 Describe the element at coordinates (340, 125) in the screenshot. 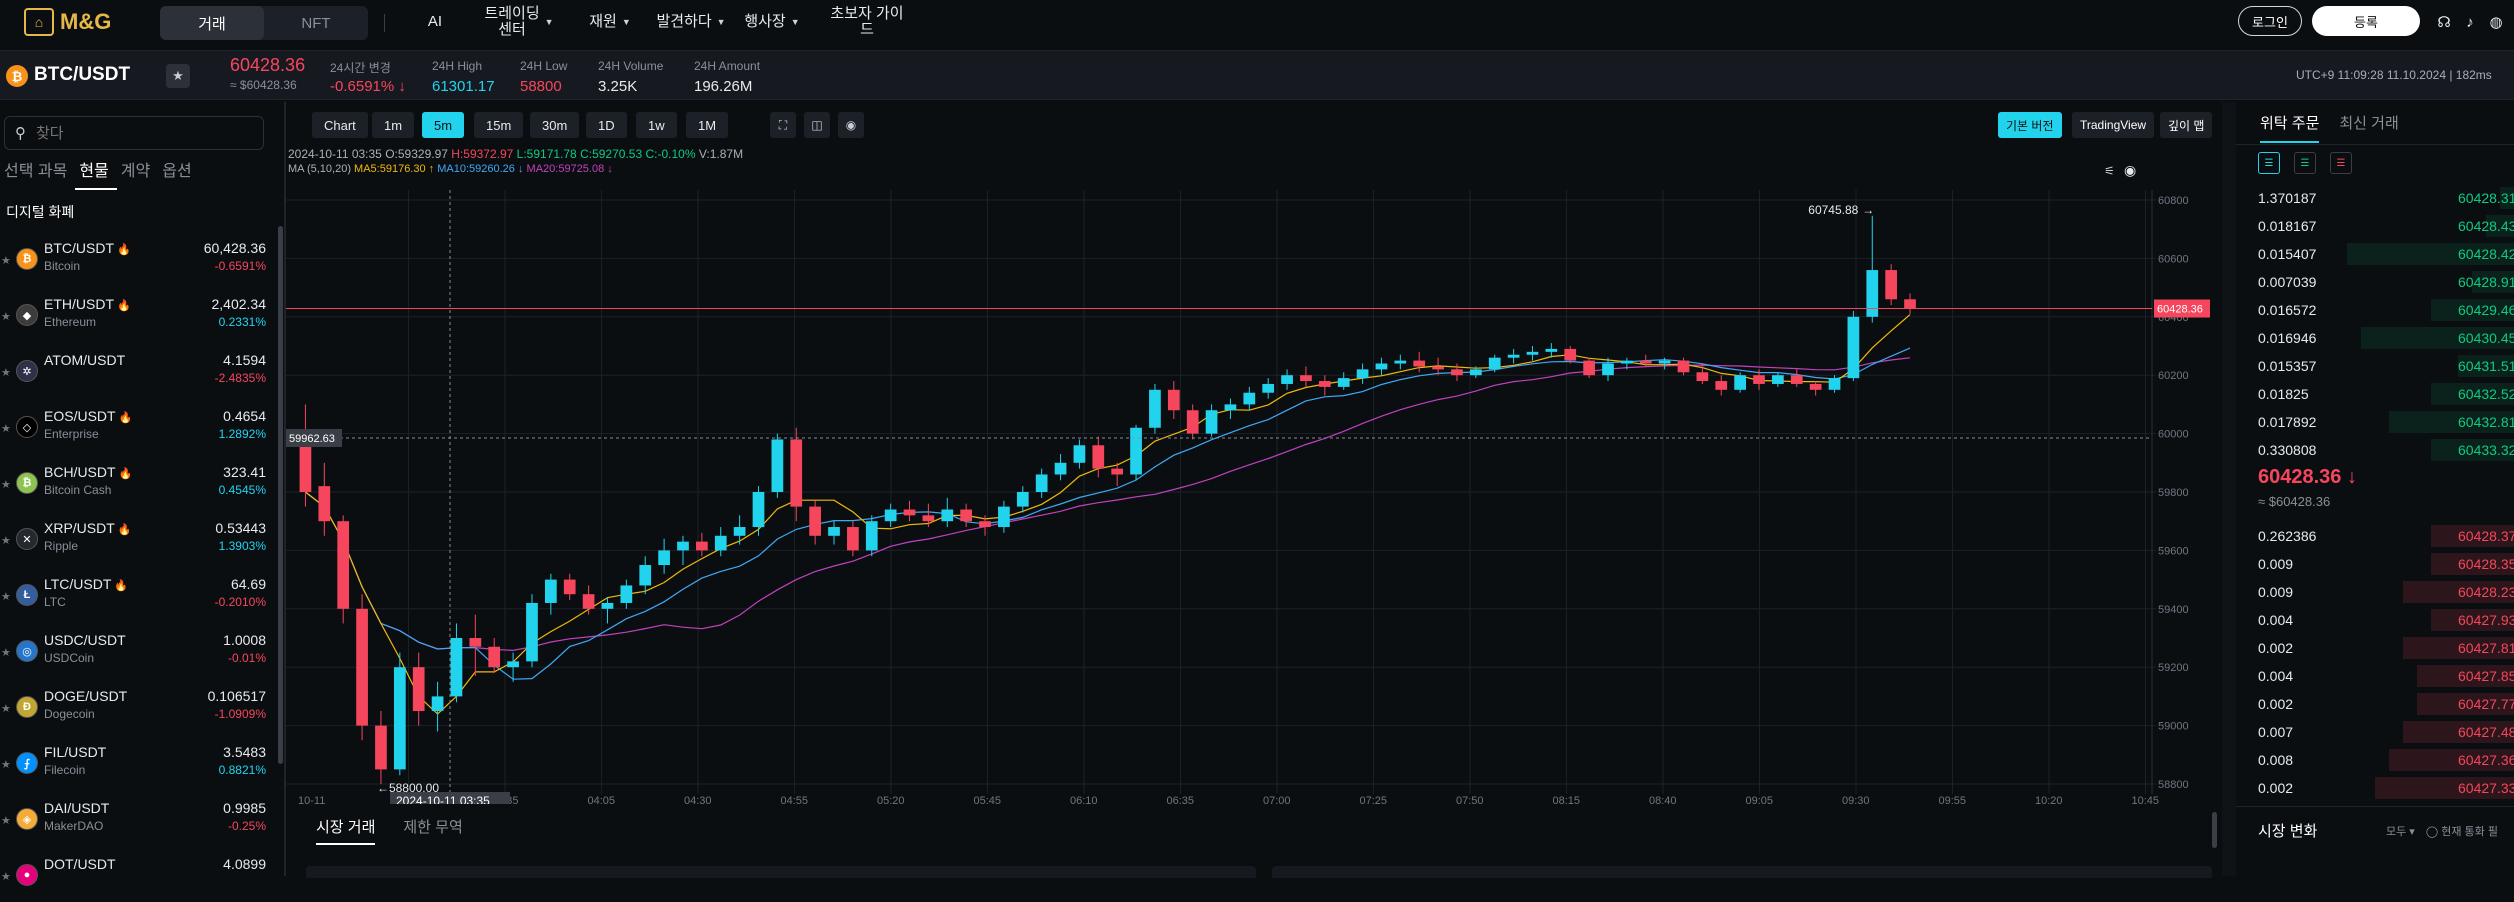

I see `chart-type-button: Chart` at that location.